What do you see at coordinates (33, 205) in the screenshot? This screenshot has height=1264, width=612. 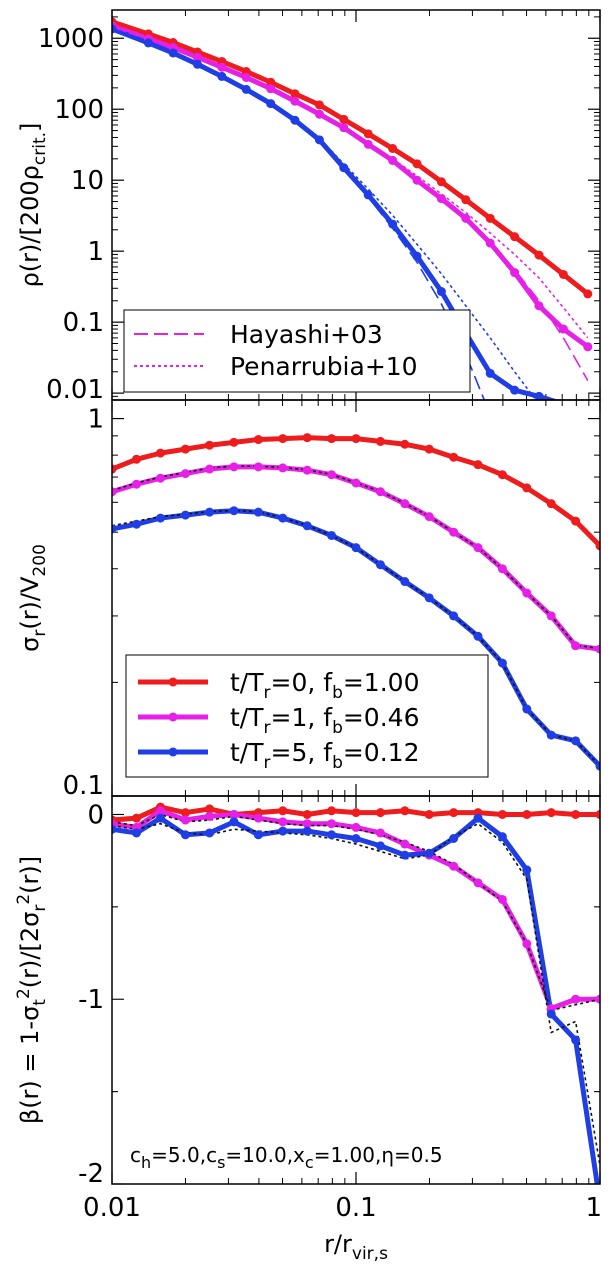 I see `y-axis-title: ρ(r)/[200ρcrit.]` at bounding box center [33, 205].